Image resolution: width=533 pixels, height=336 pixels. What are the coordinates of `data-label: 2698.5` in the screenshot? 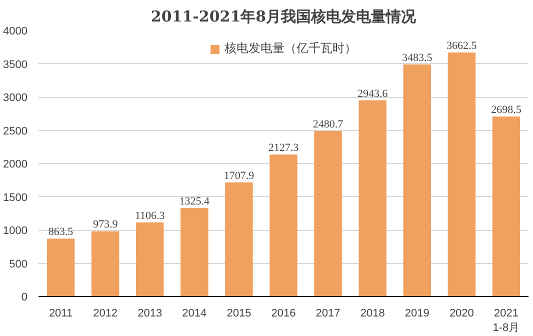 It's located at (506, 110).